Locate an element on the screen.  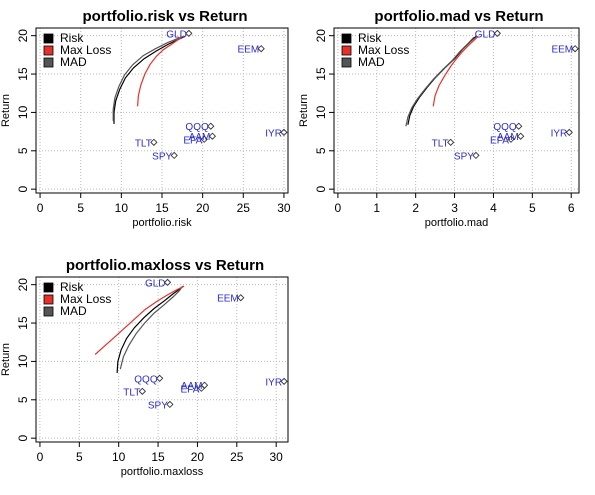
x-tick-label: 1 is located at coordinates (376, 208).